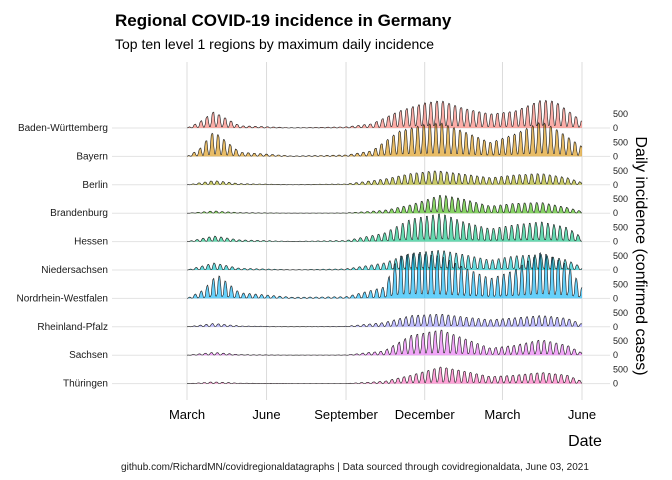 Image resolution: width=672 pixels, height=480 pixels. What do you see at coordinates (585, 441) in the screenshot?
I see `x-axis-title: Date` at bounding box center [585, 441].